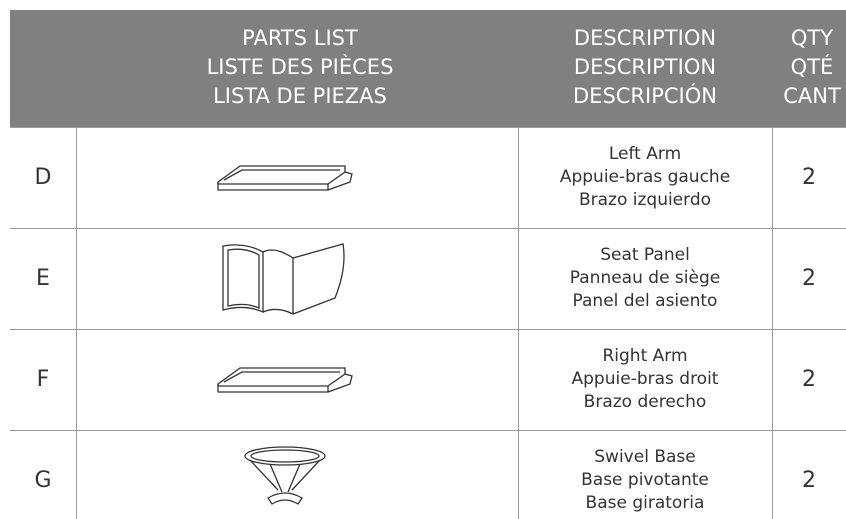  What do you see at coordinates (43, 379) in the screenshot?
I see `part-letter: F` at bounding box center [43, 379].